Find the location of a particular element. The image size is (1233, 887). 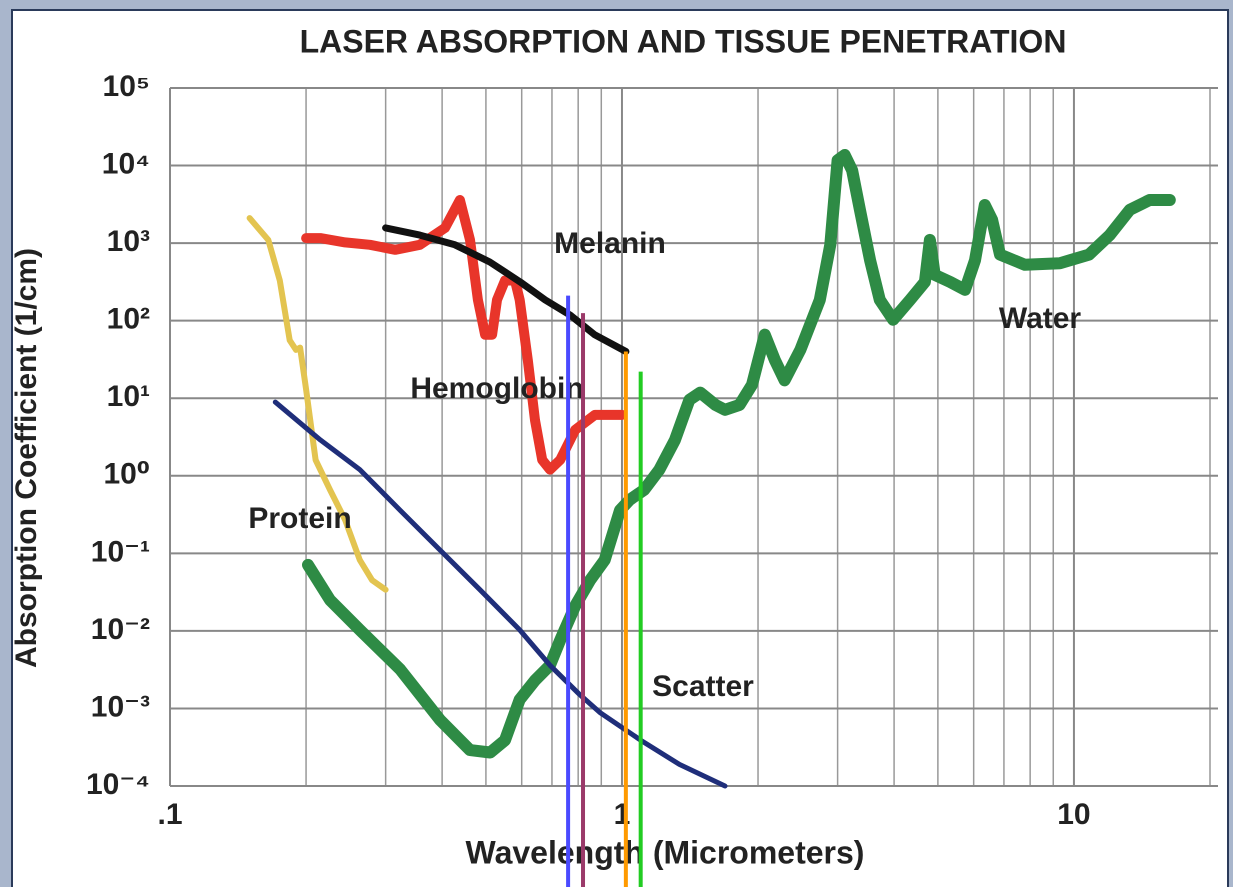

x-tick-label: .1 is located at coordinates (169, 814).